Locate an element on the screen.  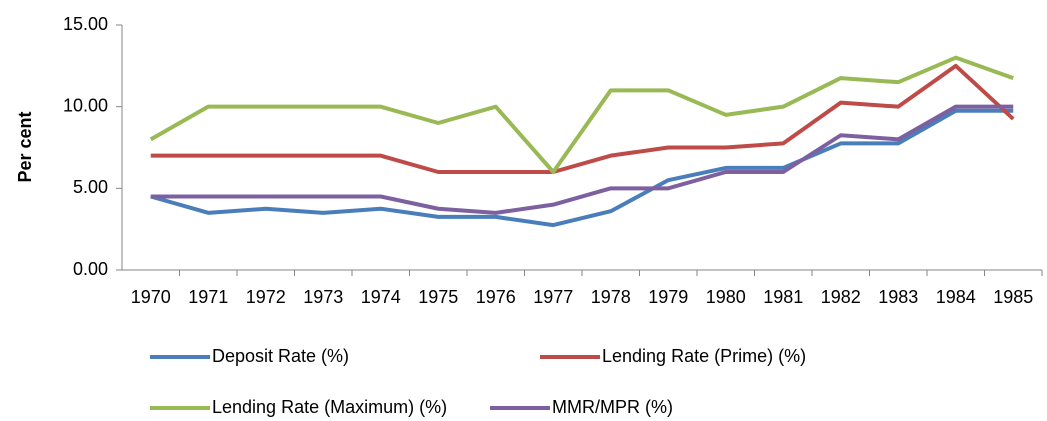
x-tick-label: 1982 is located at coordinates (841, 297).